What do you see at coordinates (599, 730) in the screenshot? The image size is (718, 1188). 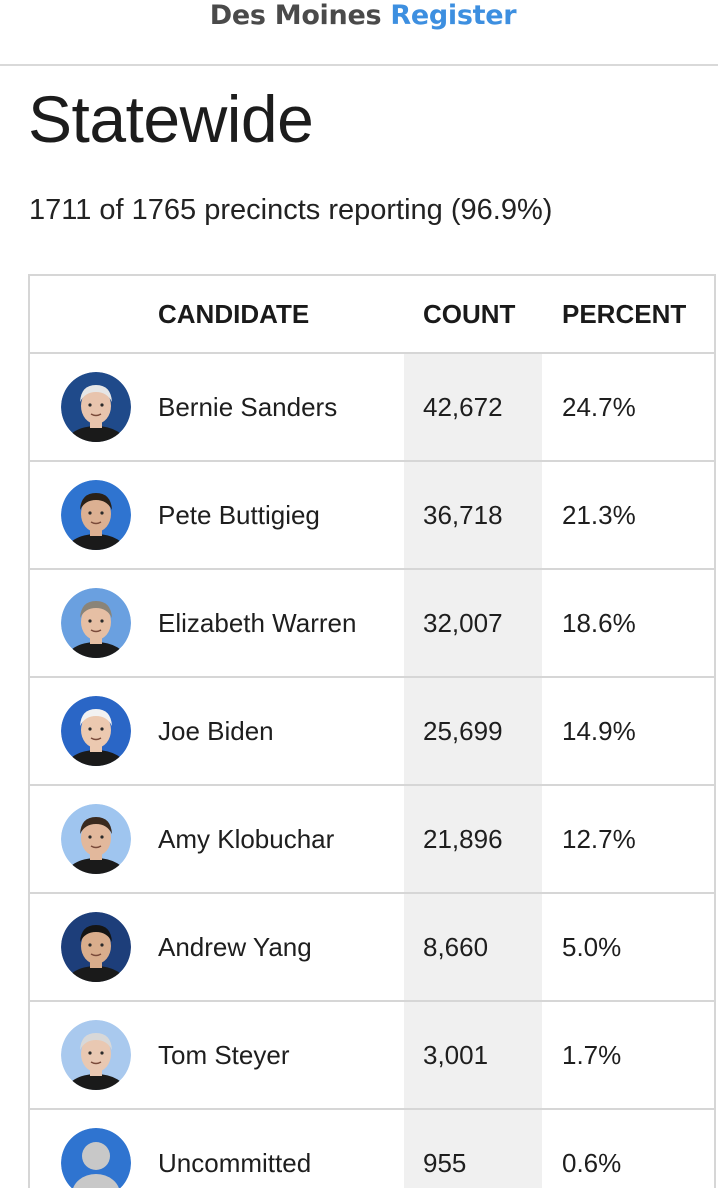 I see `vote-percent: 14.9%` at bounding box center [599, 730].